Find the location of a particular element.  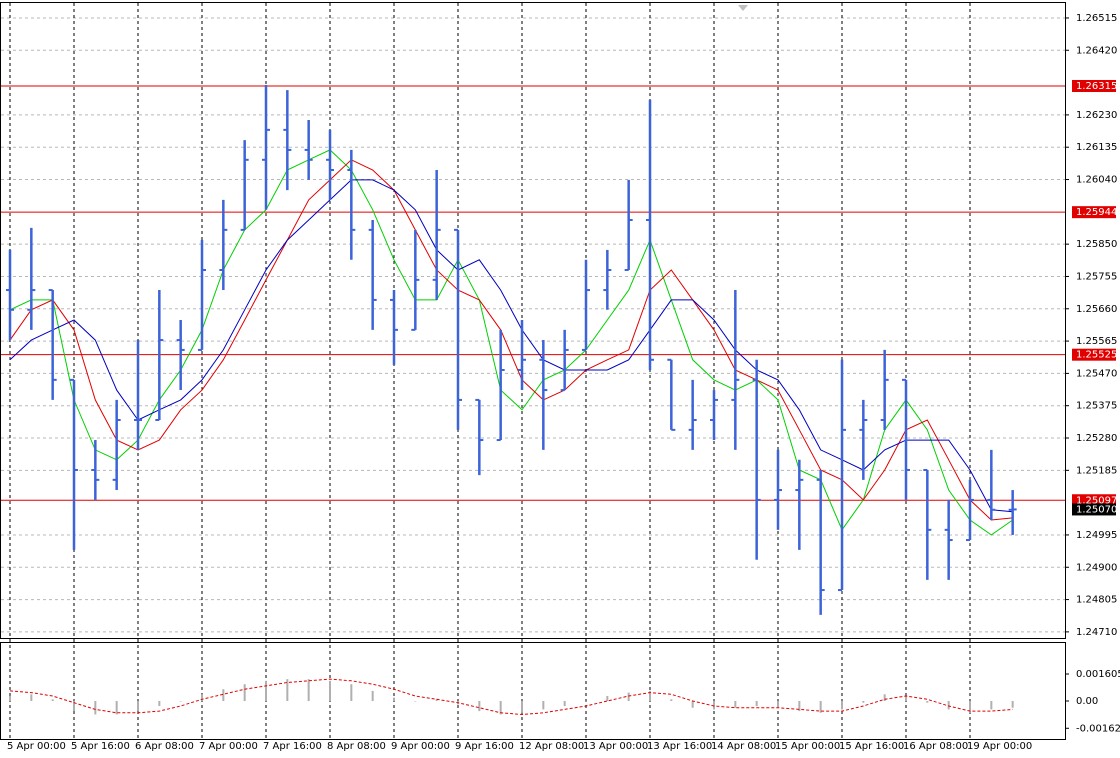

y-tick-label: 1.24995 is located at coordinates (1096, 535).